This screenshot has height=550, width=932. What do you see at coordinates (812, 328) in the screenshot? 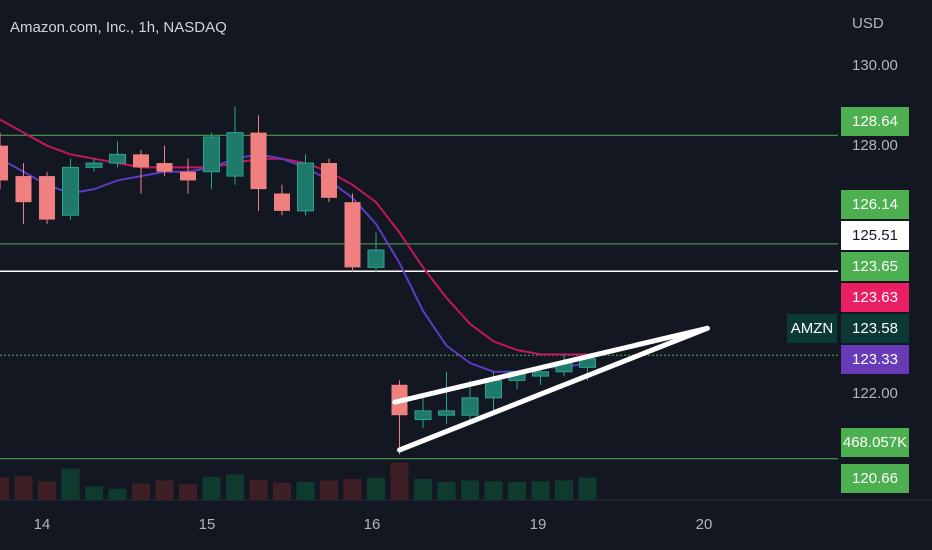
I see `symbol-label: AMZN` at bounding box center [812, 328].